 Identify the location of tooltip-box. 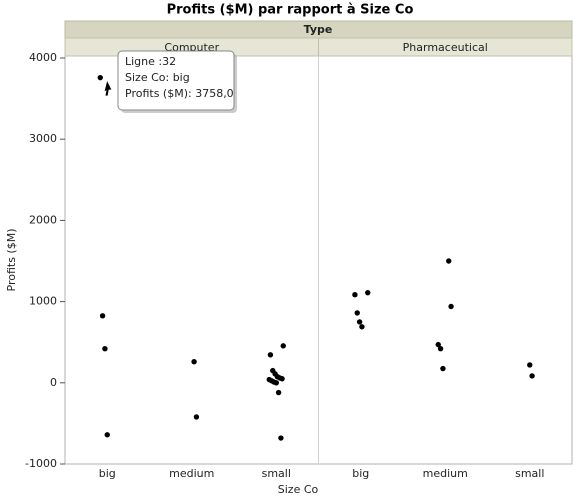
(176, 80).